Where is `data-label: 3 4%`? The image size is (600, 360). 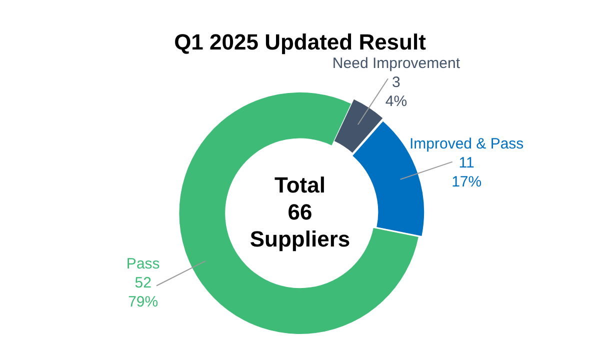 data-label: 3 4% is located at coordinates (396, 92).